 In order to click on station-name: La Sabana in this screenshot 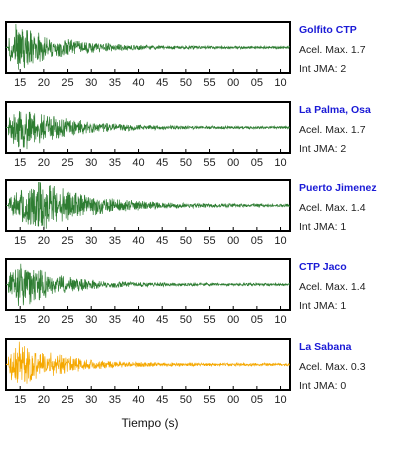, I will do `click(325, 347)`.